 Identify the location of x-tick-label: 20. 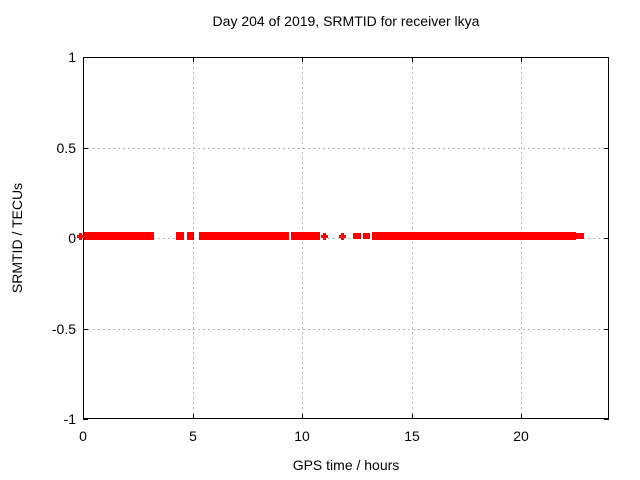
(521, 436).